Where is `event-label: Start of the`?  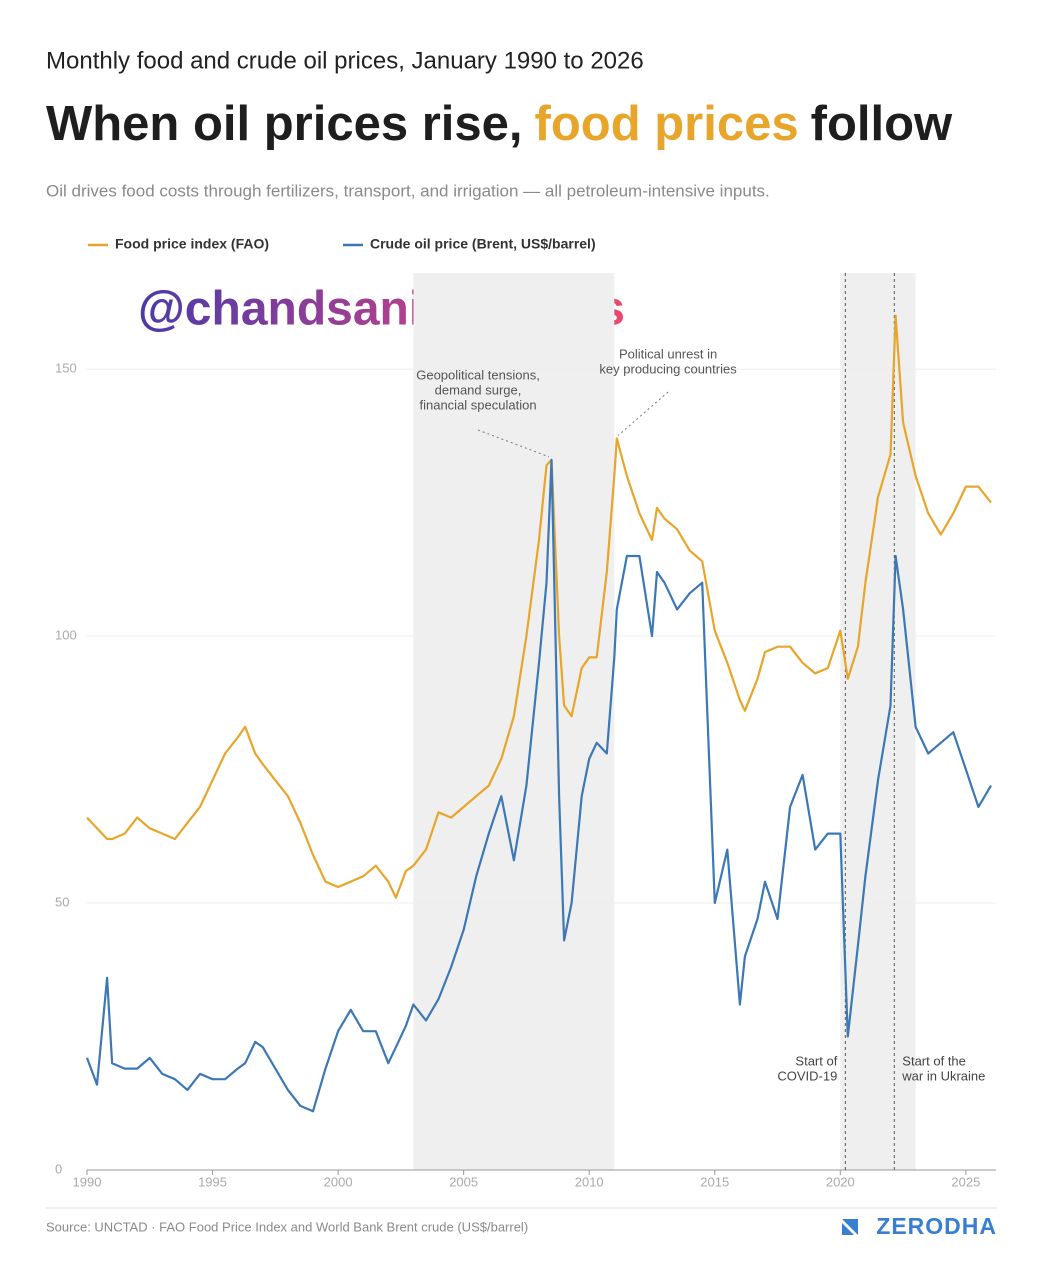 event-label: Start of the is located at coordinates (934, 1060).